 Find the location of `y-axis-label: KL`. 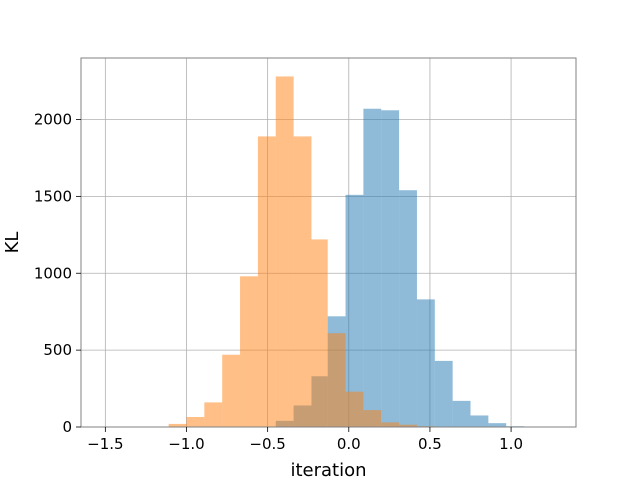

y-axis-label: KL is located at coordinates (12, 243).